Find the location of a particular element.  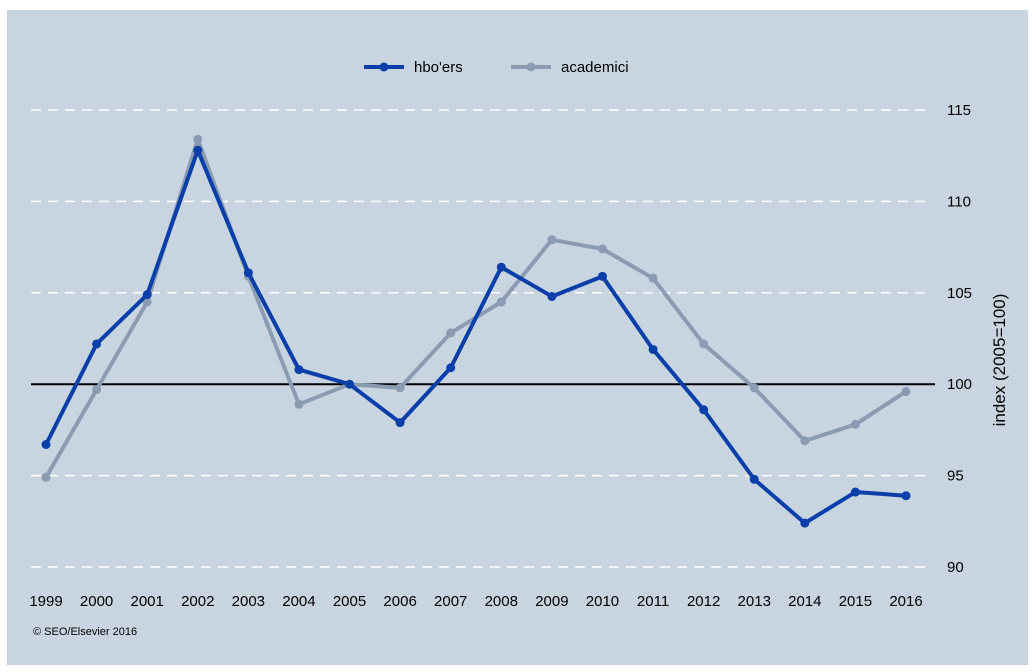

x-tick-label: 2011 is located at coordinates (653, 601).